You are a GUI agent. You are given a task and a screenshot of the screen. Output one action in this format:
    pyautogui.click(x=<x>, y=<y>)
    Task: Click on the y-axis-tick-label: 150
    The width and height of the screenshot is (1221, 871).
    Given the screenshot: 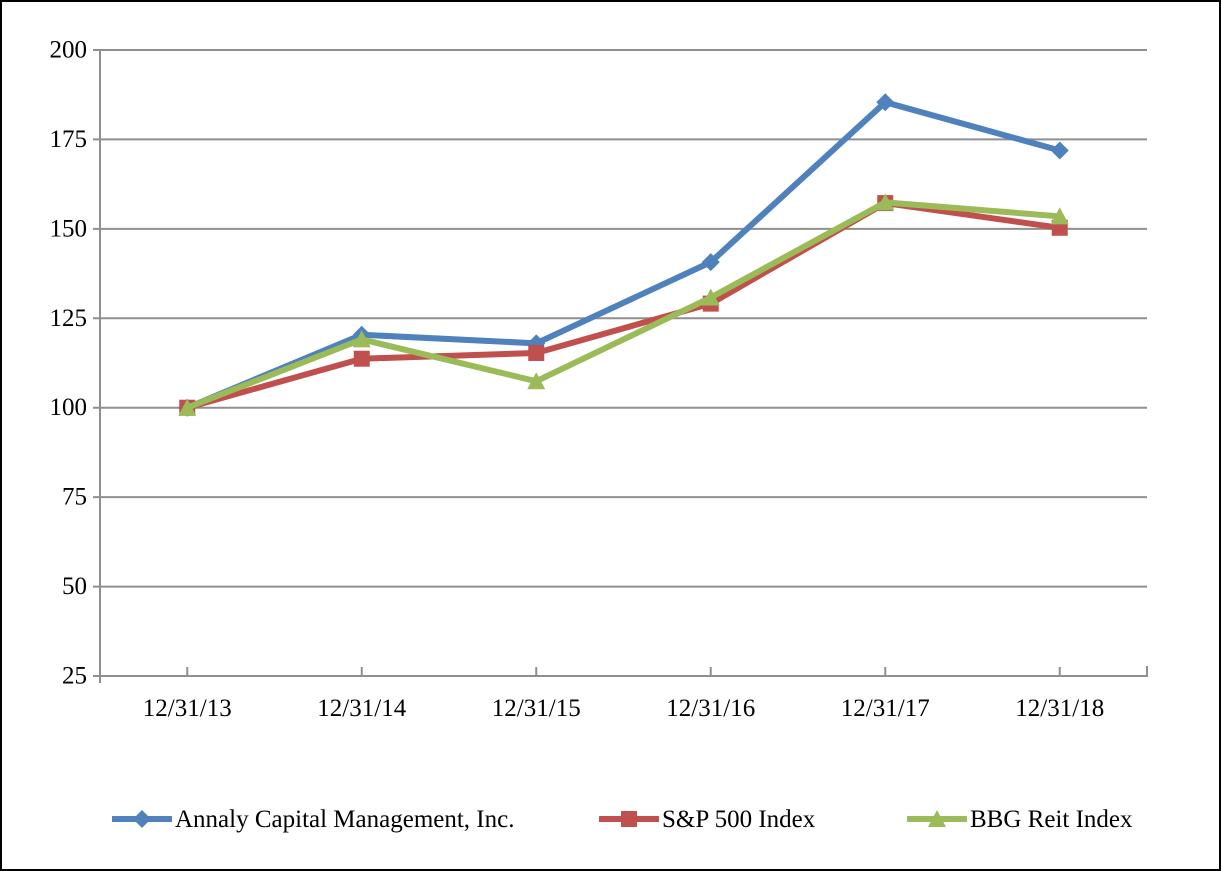 What is the action you would take?
    pyautogui.click(x=69, y=228)
    